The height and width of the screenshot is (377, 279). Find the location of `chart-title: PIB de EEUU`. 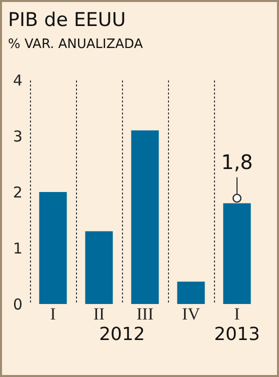

chart-title: PIB de EEUU is located at coordinates (67, 20).